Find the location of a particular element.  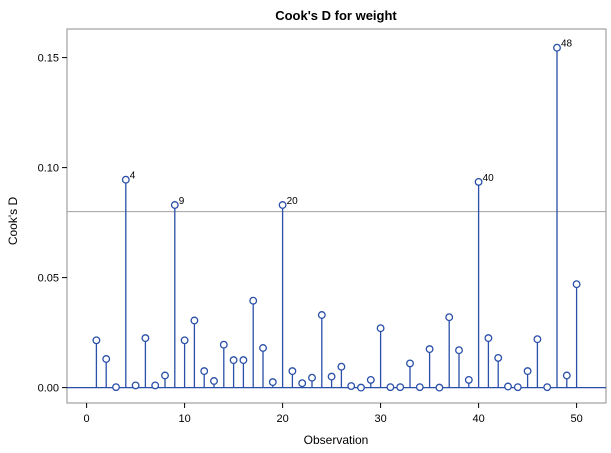

y-axis-label: Cook's D is located at coordinates (13, 221).